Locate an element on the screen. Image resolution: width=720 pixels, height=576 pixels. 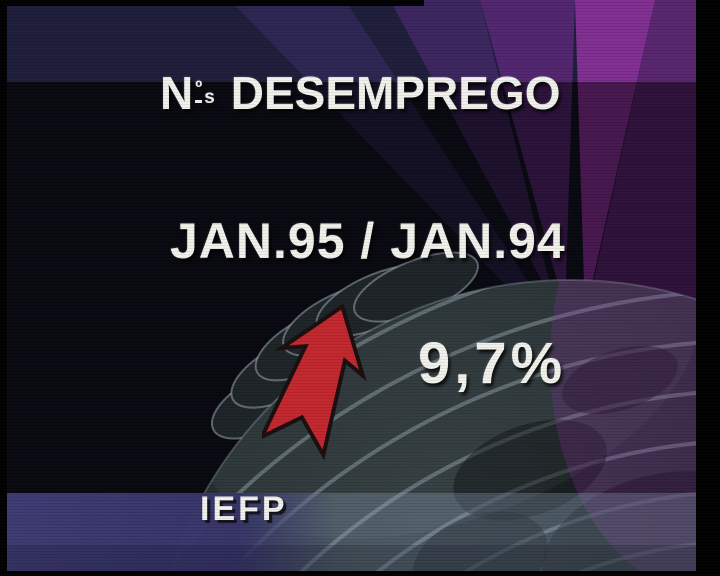
title-ordinal: º is located at coordinates (199, 90).